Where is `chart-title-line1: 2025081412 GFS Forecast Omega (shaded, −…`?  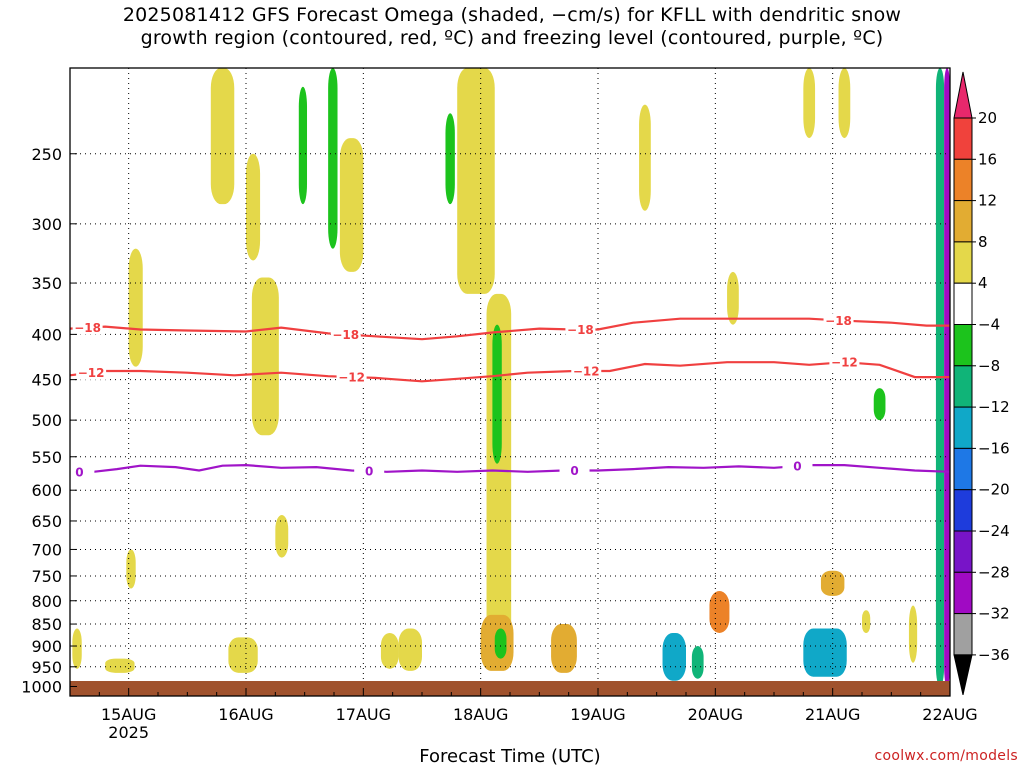 chart-title-line1: 2025081412 GFS Forecast Omega (shaded, −… is located at coordinates (512, 15).